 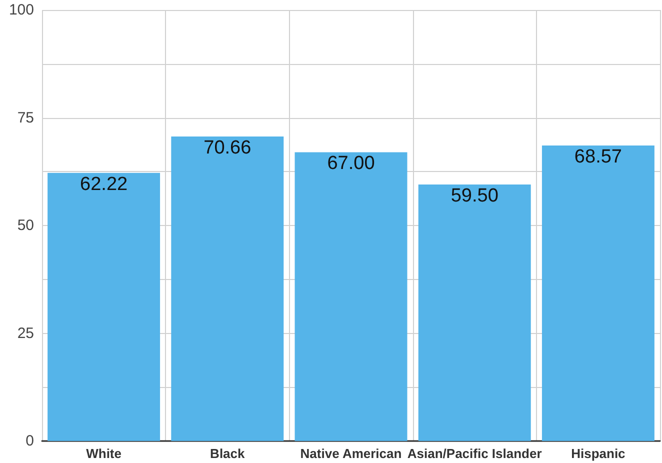 I want to click on data-label: 70.66, so click(x=228, y=147).